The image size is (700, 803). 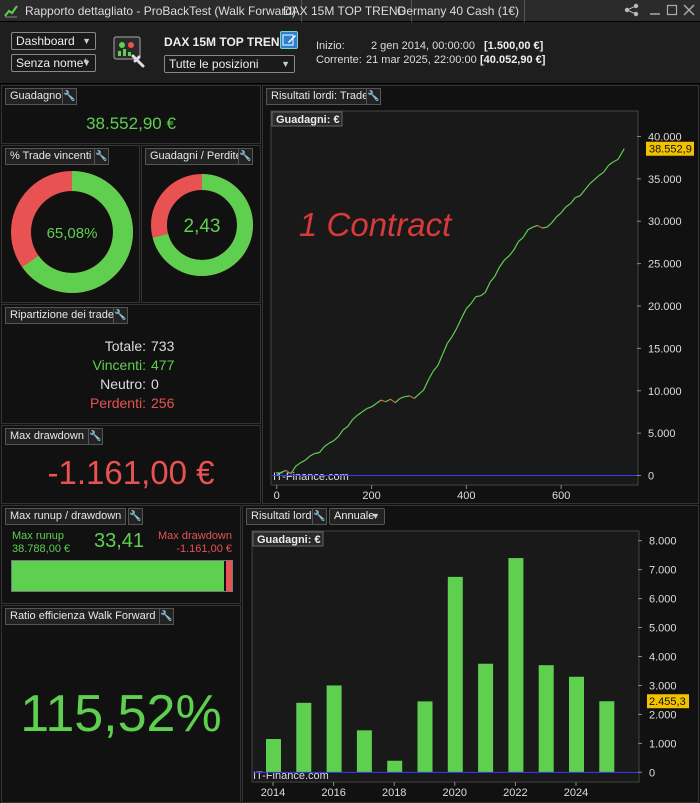 I want to click on y-tick-label: 1.000, so click(x=663, y=744).